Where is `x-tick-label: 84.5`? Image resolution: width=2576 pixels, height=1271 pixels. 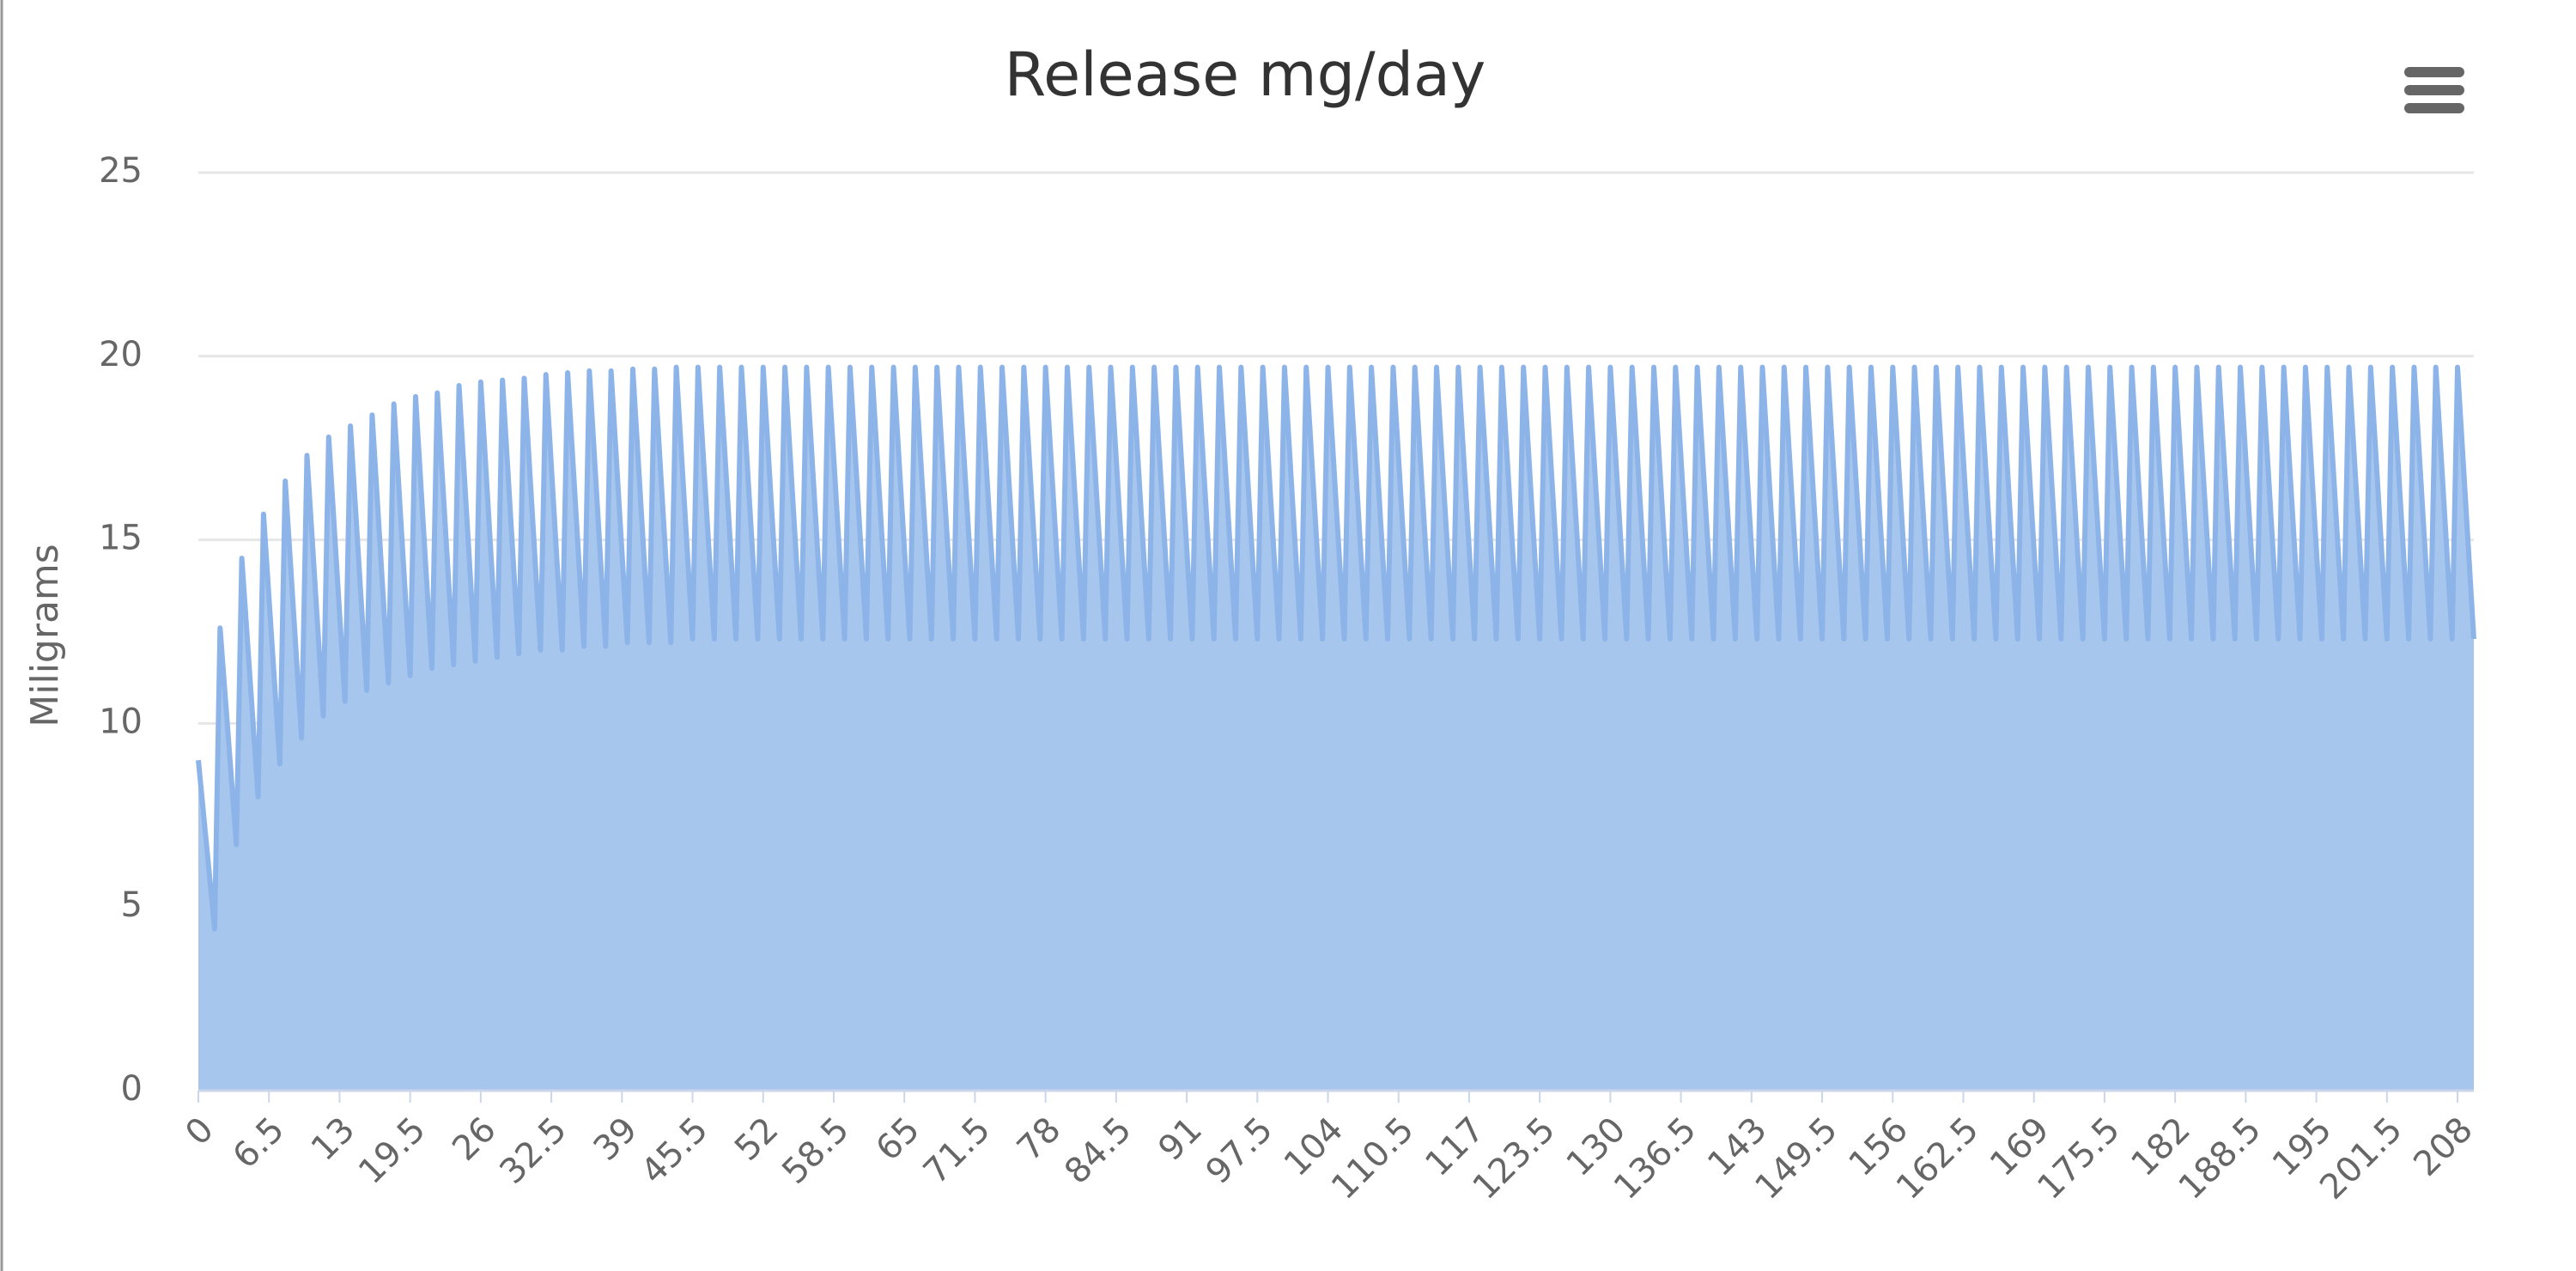 x-tick-label: 84.5 is located at coordinates (1098, 1151).